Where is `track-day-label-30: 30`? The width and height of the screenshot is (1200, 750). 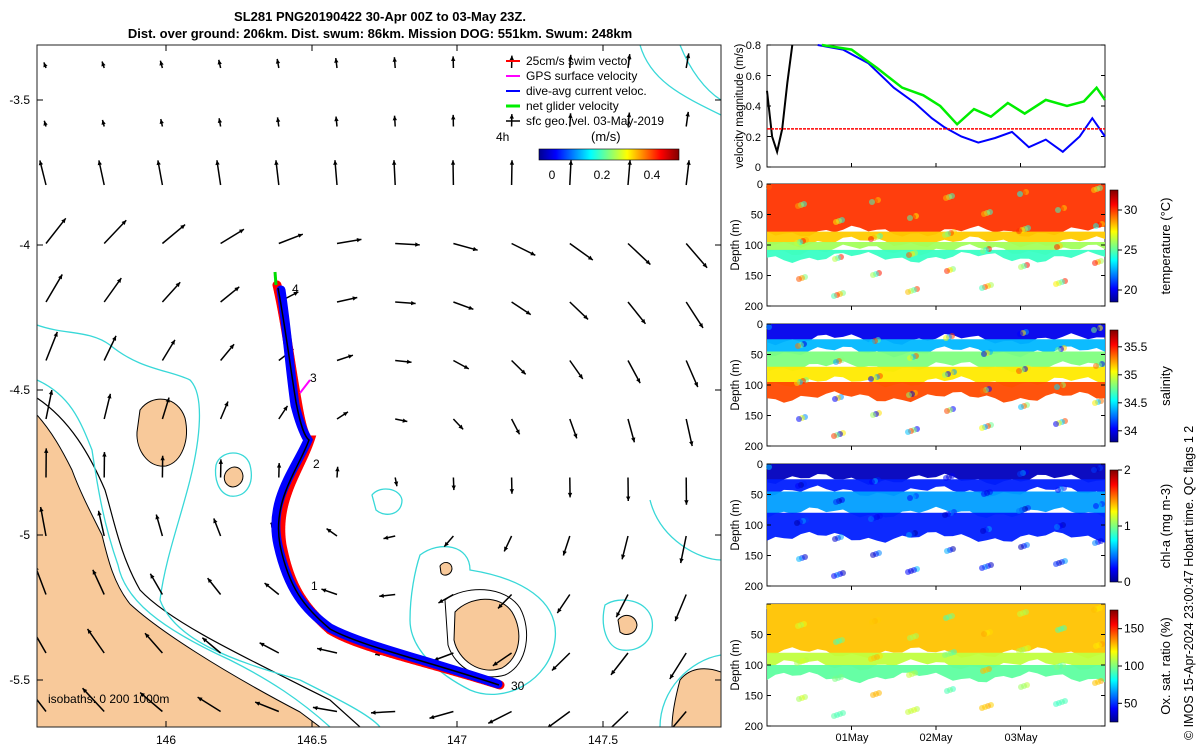
track-day-label-30: 30 is located at coordinates (518, 686).